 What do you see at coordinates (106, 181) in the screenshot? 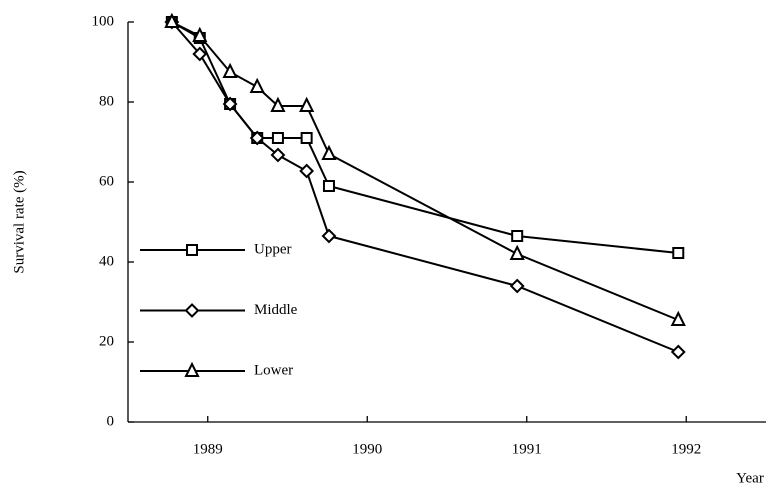
I see `y-tick-label: 60` at bounding box center [106, 181].